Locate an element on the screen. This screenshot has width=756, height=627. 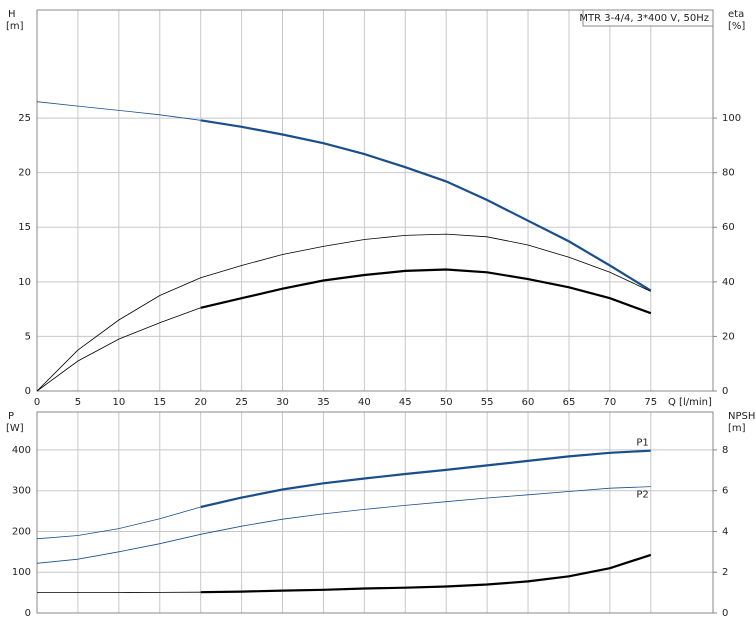
x-tick-label: 15 is located at coordinates (159, 402).